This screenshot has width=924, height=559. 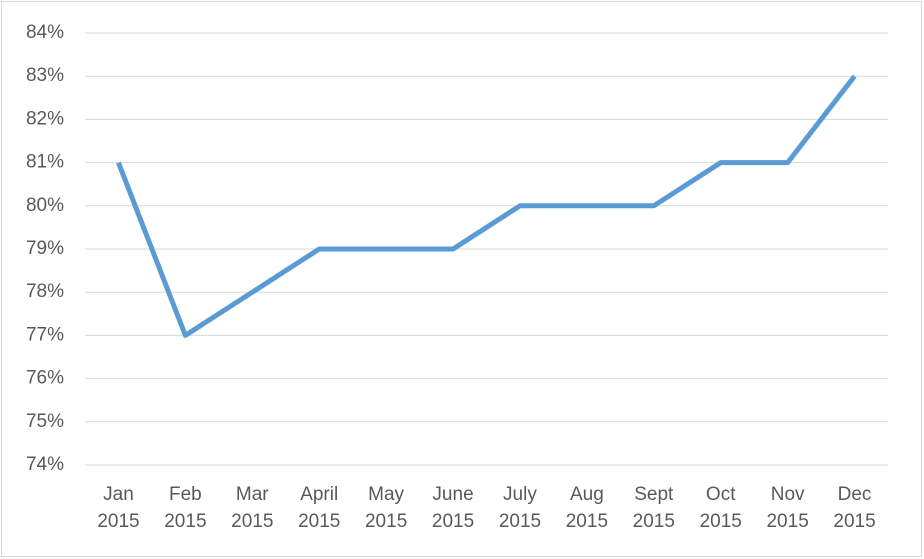 What do you see at coordinates (45, 291) in the screenshot?
I see `y-tick-label: 78%` at bounding box center [45, 291].